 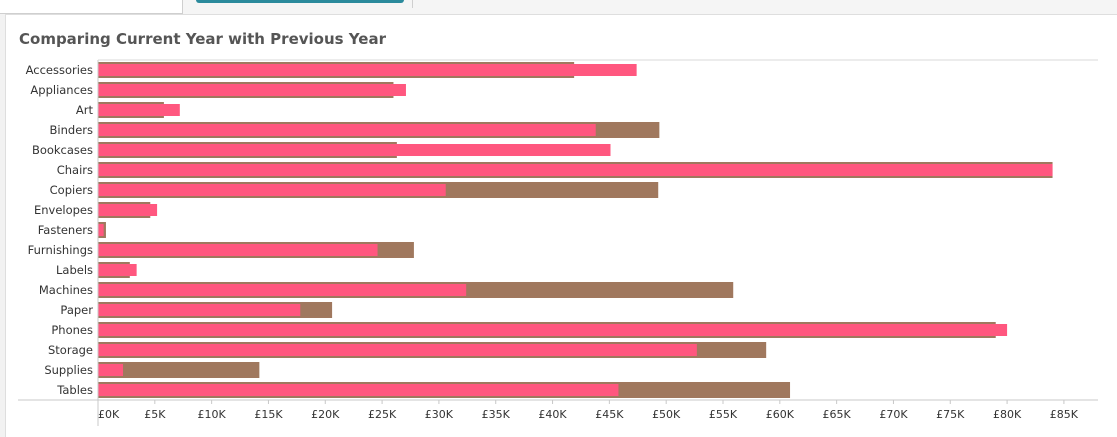 What do you see at coordinates (139, 110) in the screenshot?
I see `bar-current-art` at bounding box center [139, 110].